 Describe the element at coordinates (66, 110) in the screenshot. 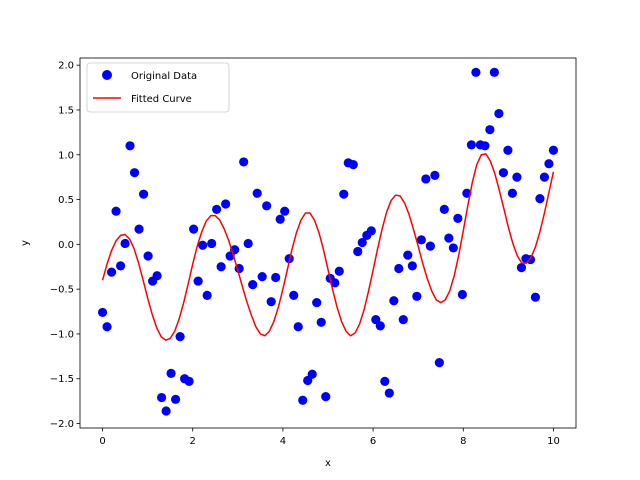

I see `y-tick-label: 1.5` at that location.